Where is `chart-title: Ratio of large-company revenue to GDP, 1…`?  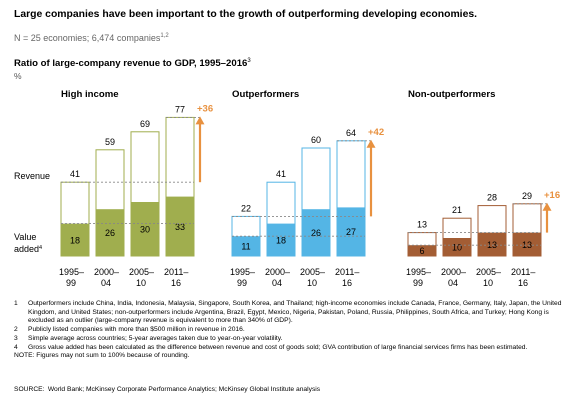
chart-title: Ratio of large-company revenue to GDP, 1… is located at coordinates (132, 63).